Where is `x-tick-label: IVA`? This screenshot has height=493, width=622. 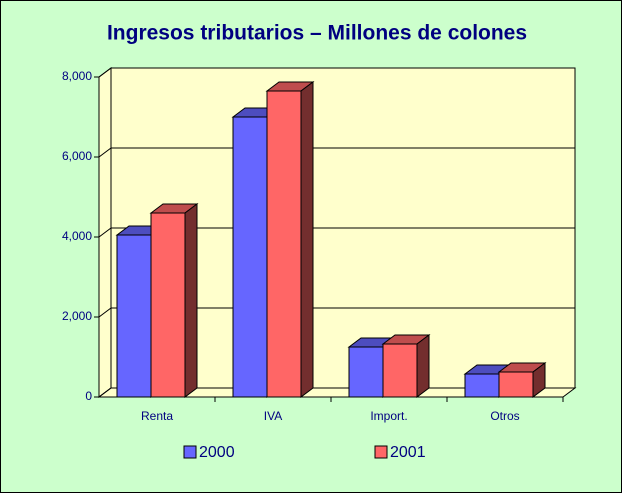
x-tick-label: IVA is located at coordinates (273, 416).